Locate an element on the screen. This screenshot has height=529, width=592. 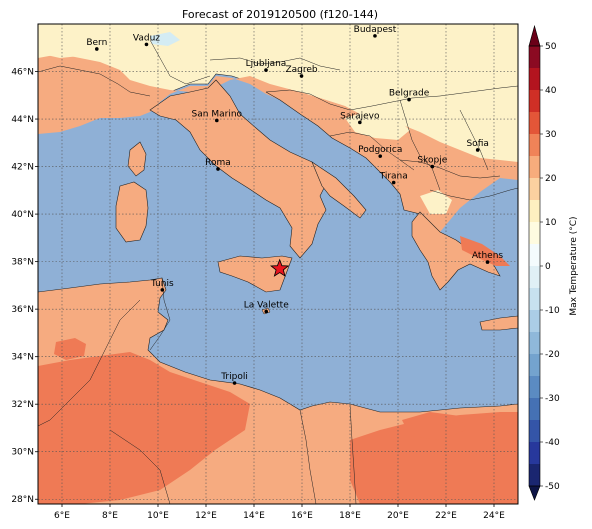
balkan-mild-patch is located at coordinates (377, 125).